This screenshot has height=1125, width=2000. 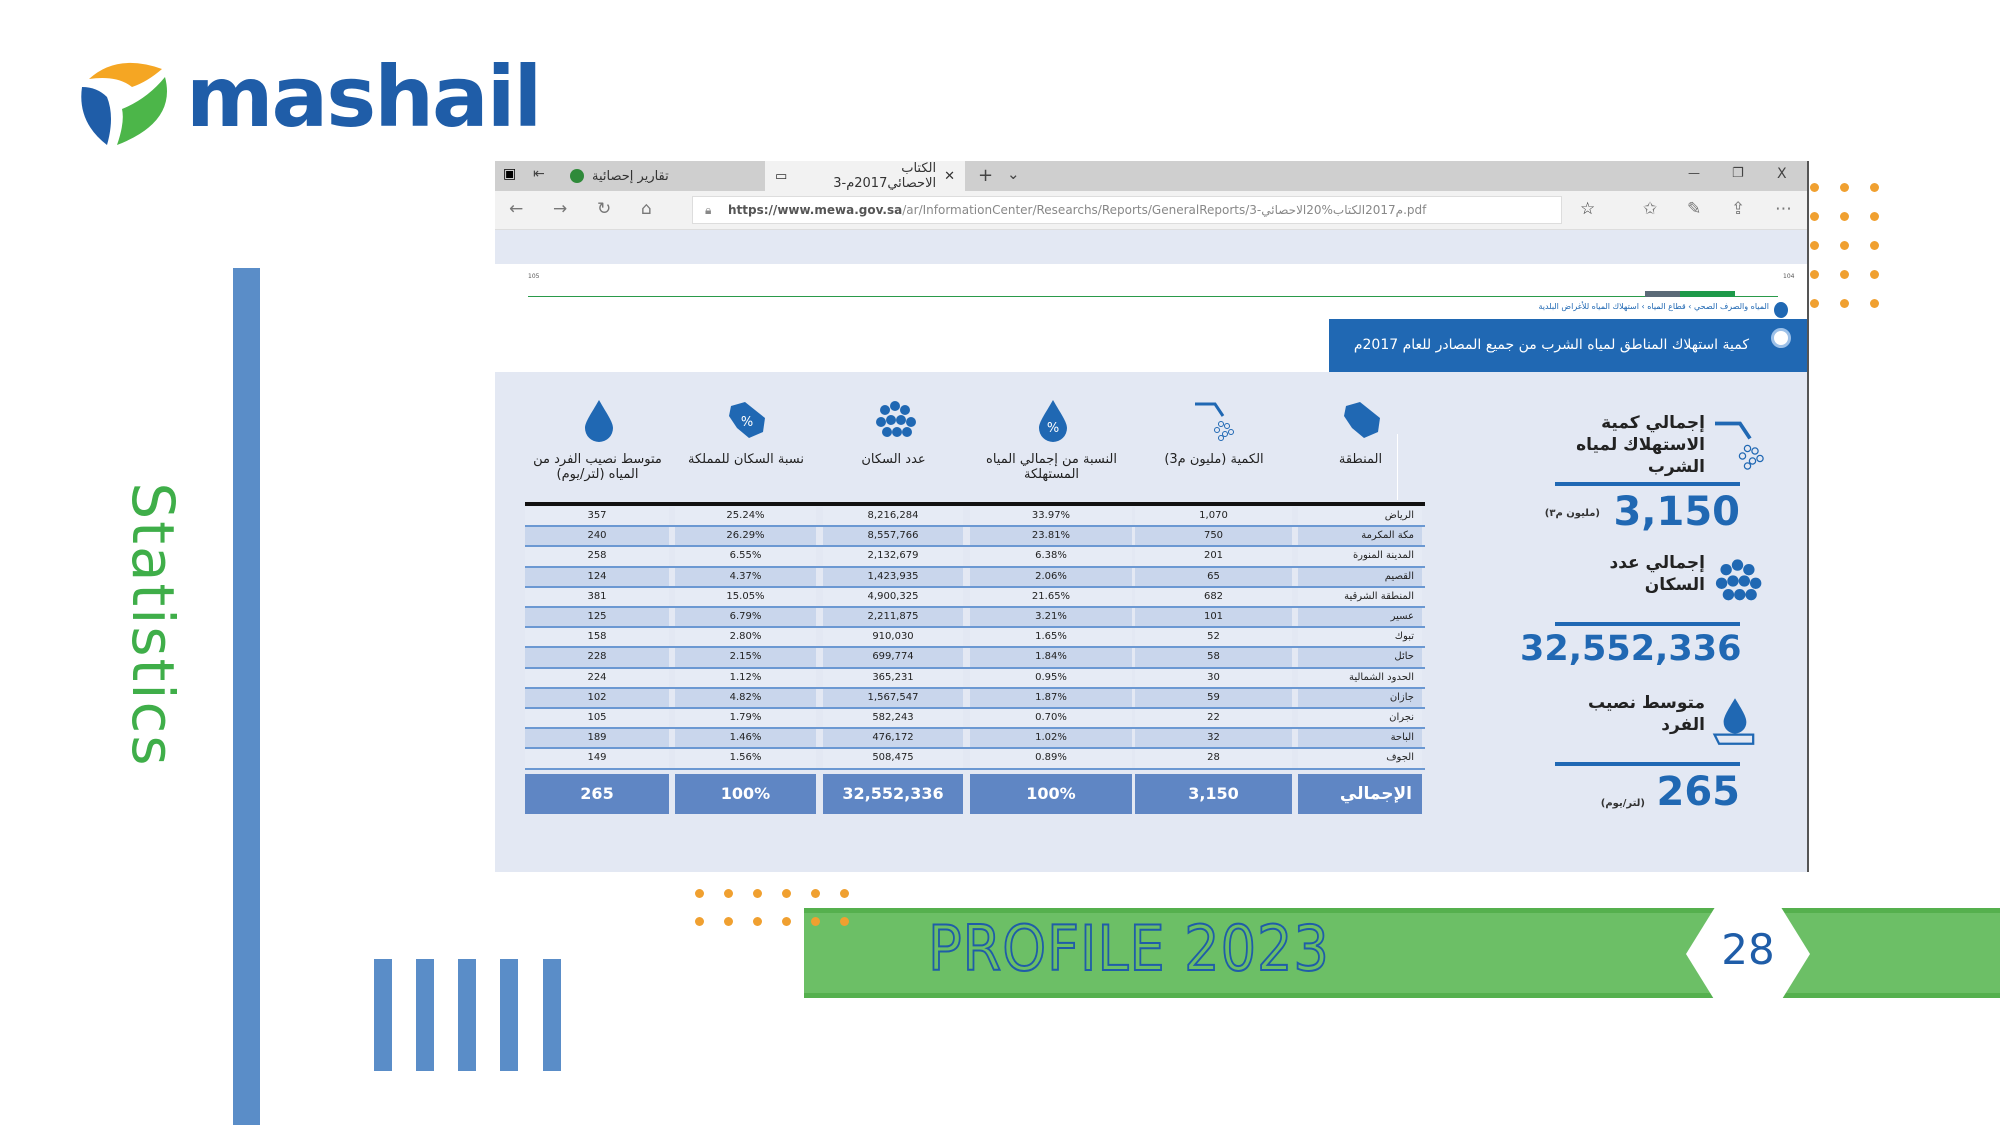 I want to click on home-button: ⌂, so click(x=646, y=209).